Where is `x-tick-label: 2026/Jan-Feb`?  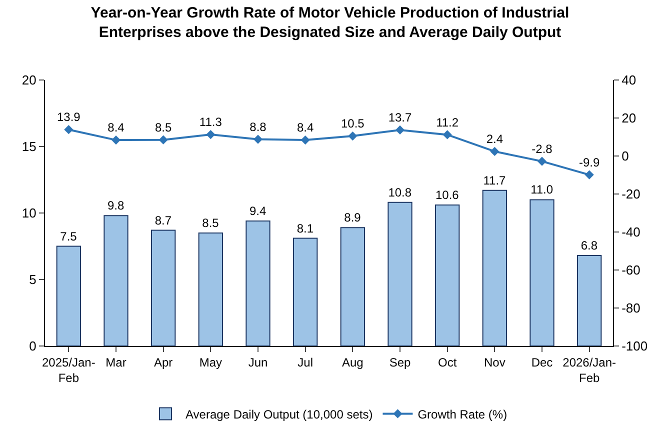
x-tick-label: 2026/Jan-Feb is located at coordinates (589, 370).